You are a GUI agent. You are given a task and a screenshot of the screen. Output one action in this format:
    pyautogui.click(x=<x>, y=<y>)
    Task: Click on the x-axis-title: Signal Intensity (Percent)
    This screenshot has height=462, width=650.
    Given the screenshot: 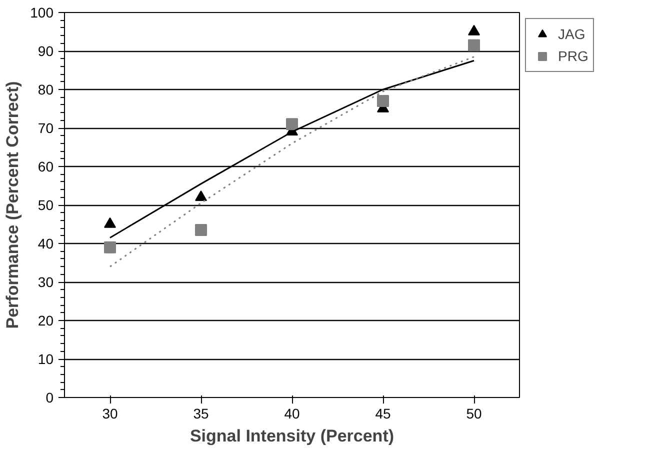 What is the action you would take?
    pyautogui.click(x=292, y=436)
    